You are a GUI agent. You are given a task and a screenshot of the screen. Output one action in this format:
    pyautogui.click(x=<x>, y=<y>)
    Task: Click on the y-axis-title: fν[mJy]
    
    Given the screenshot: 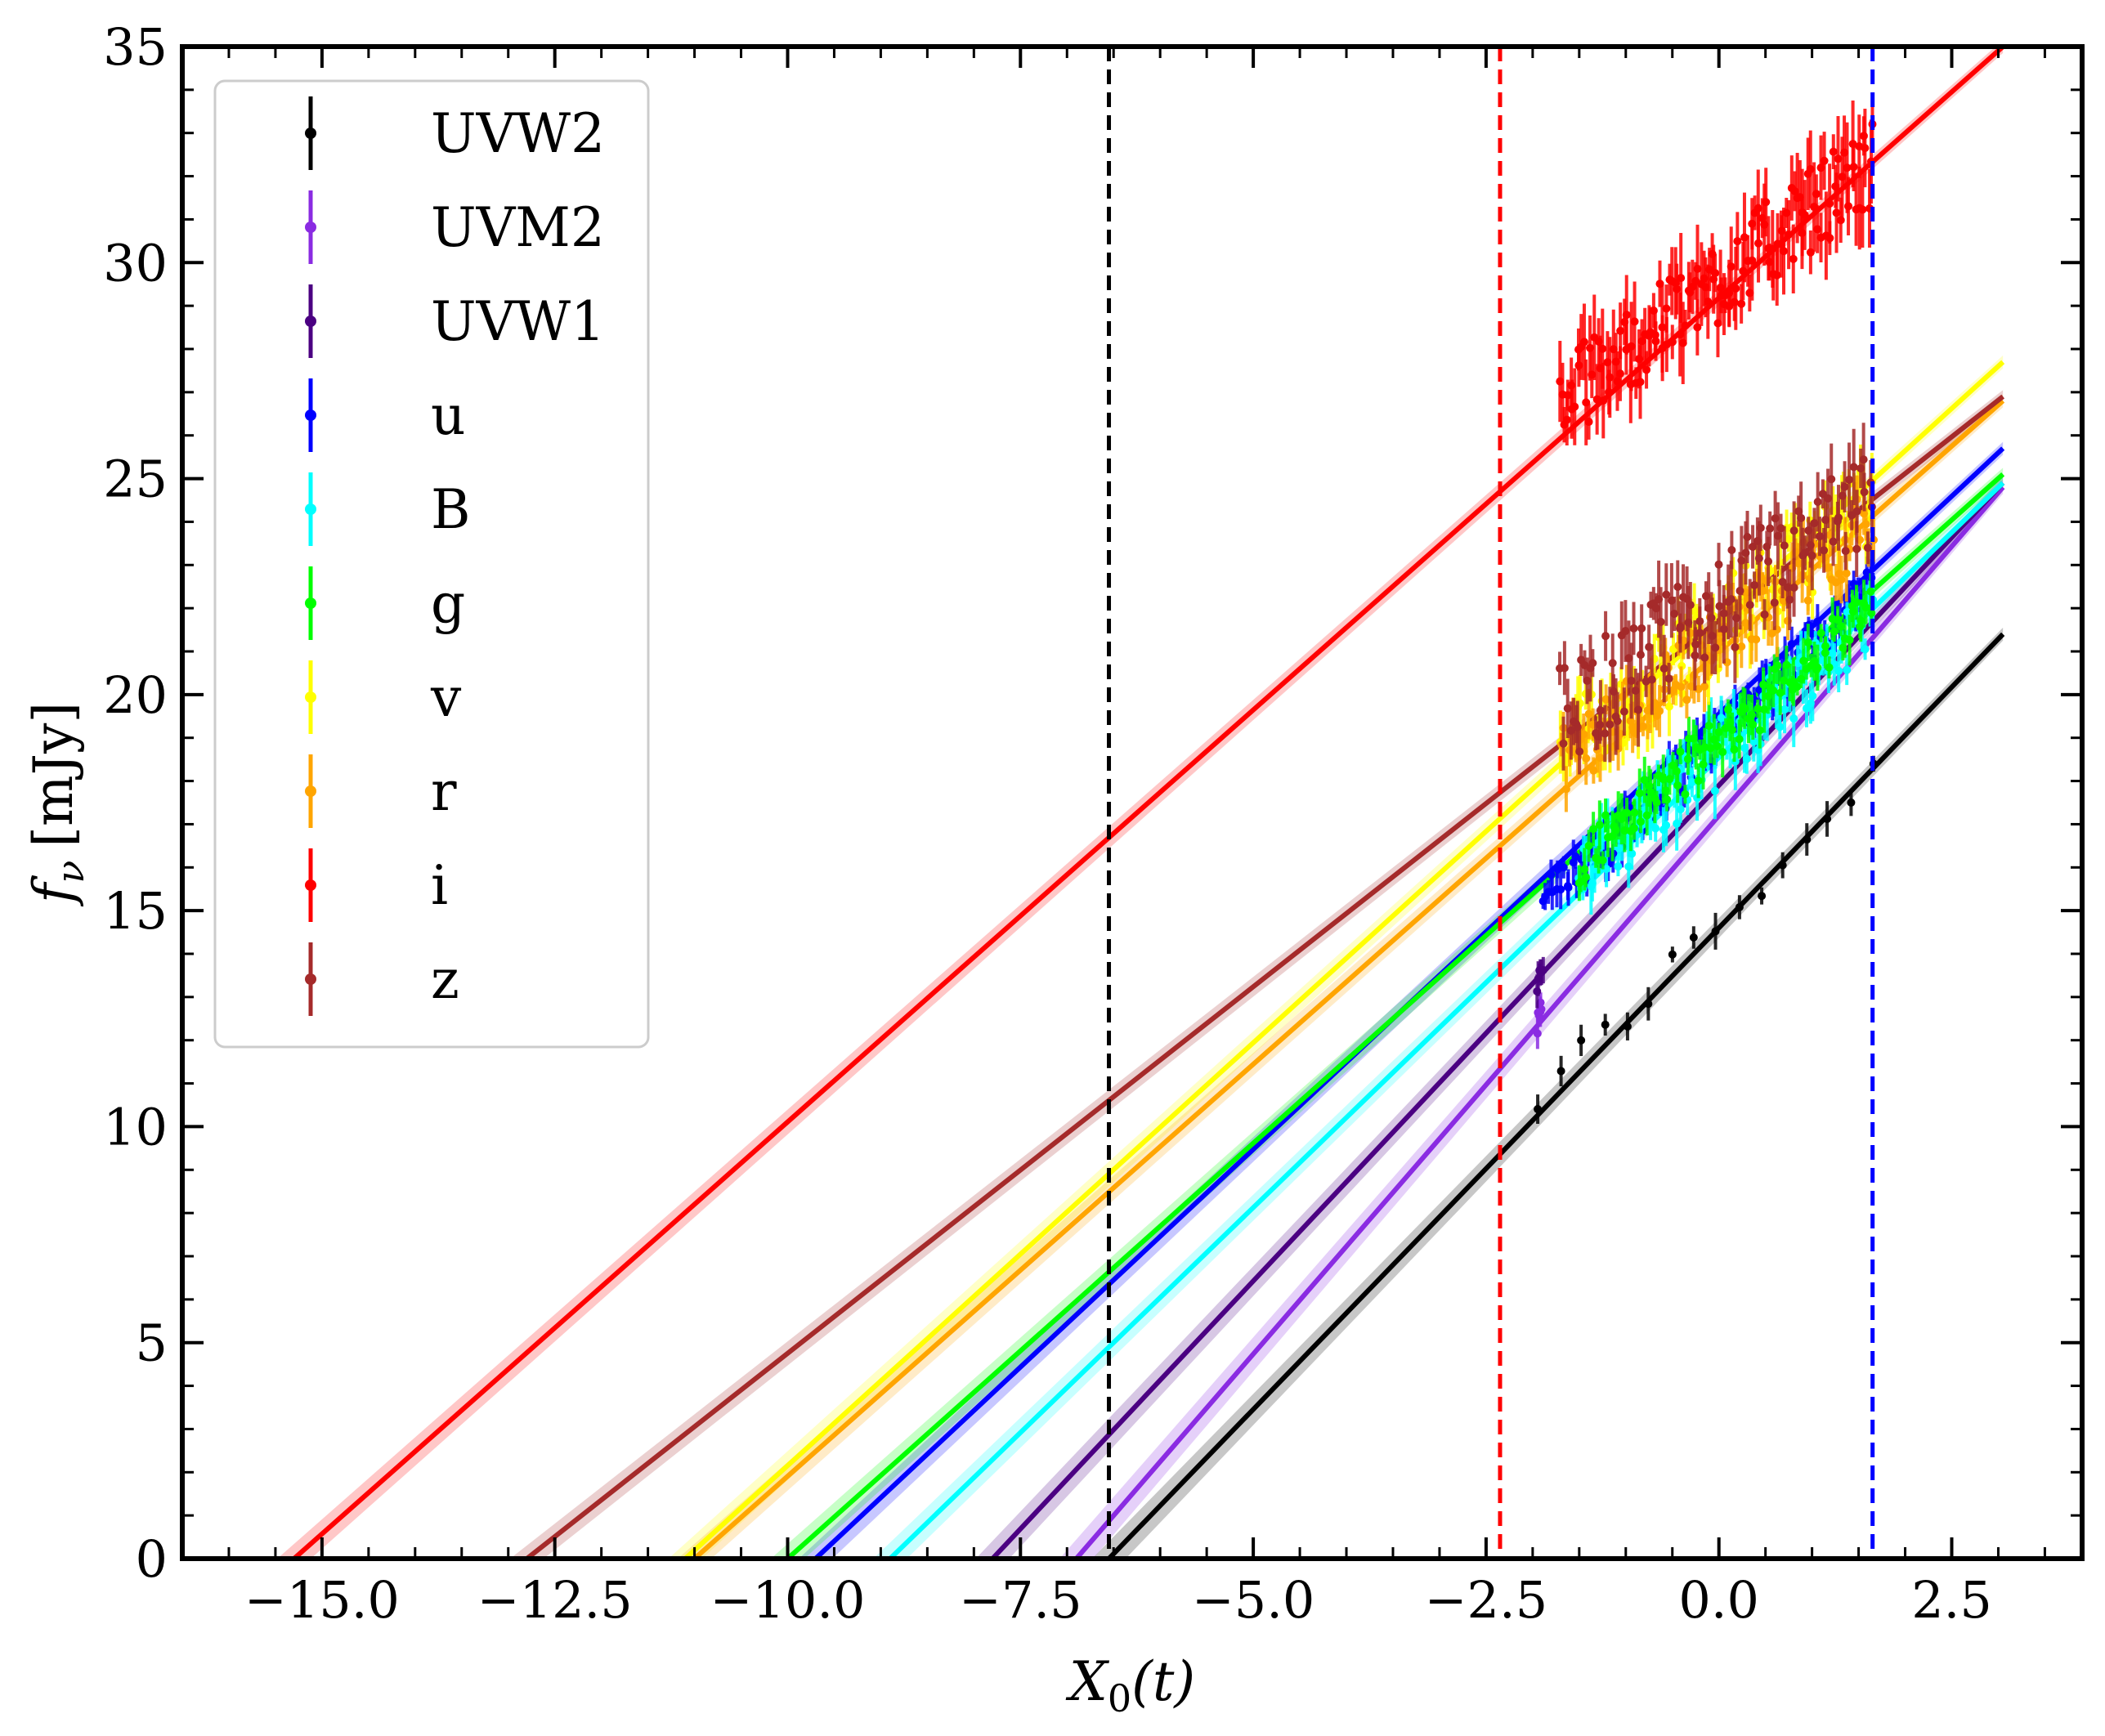 What is the action you would take?
    pyautogui.click(x=57, y=805)
    